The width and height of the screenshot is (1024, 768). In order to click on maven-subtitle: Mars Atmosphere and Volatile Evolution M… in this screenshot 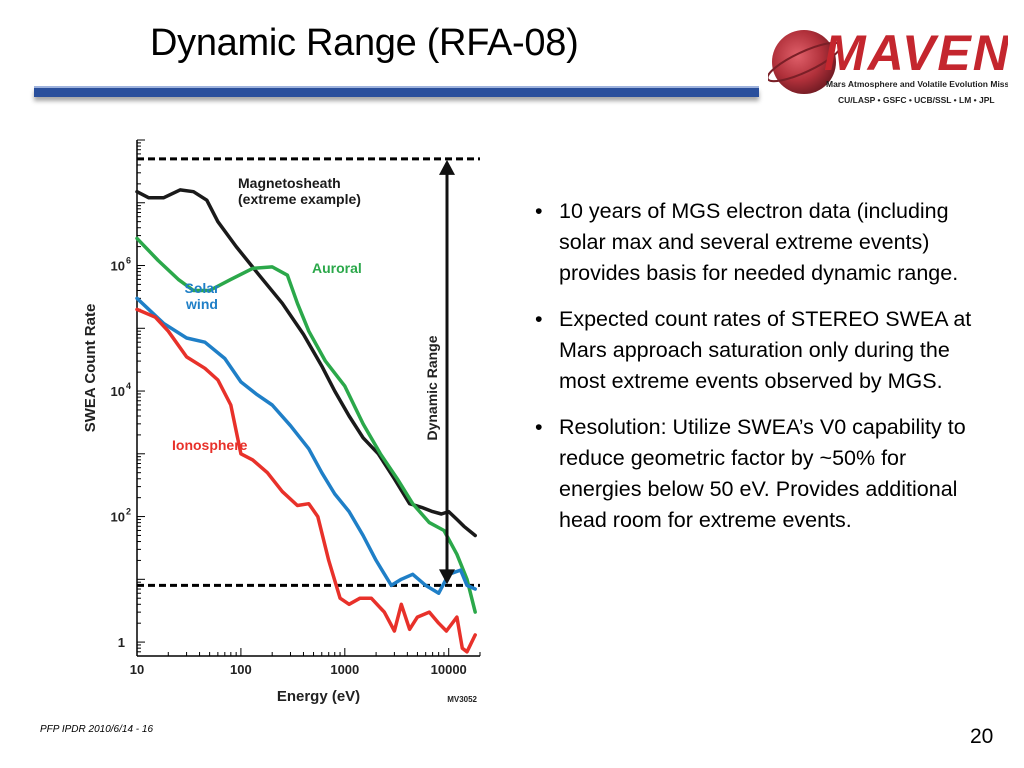, I will do `click(917, 84)`.